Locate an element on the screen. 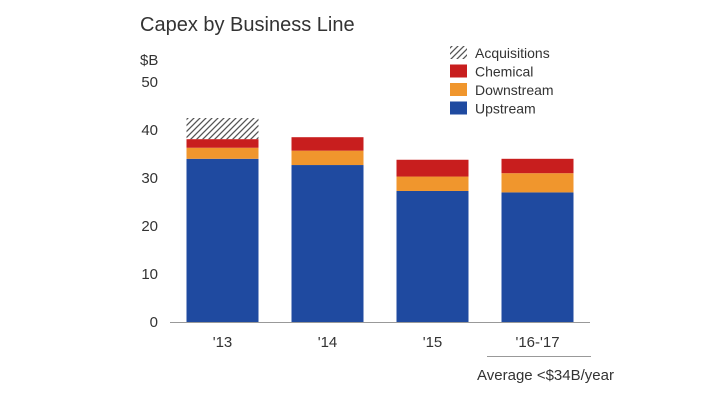  x-tick-label: '15 is located at coordinates (433, 342).